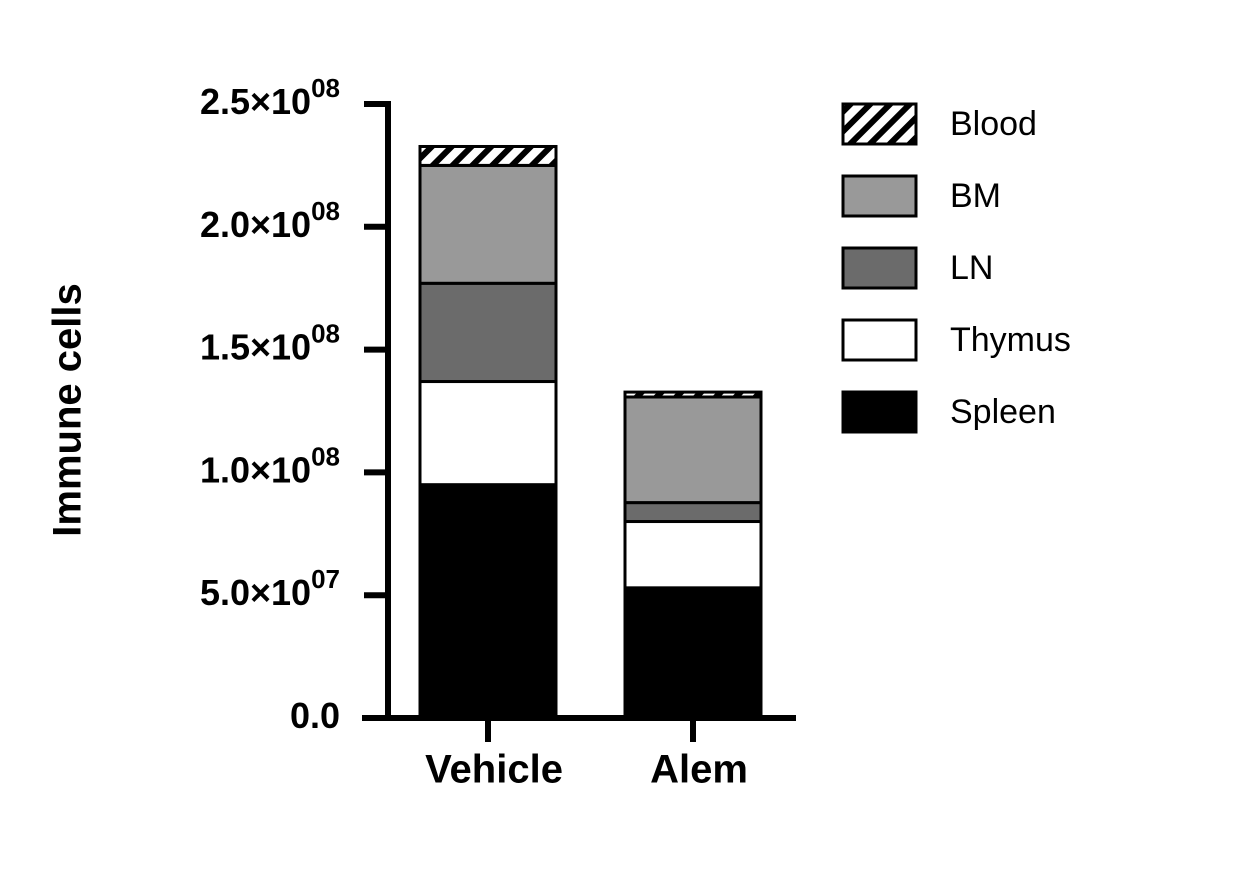 This screenshot has height=896, width=1252. I want to click on y-tick-label-base: 0.0, so click(315, 715).